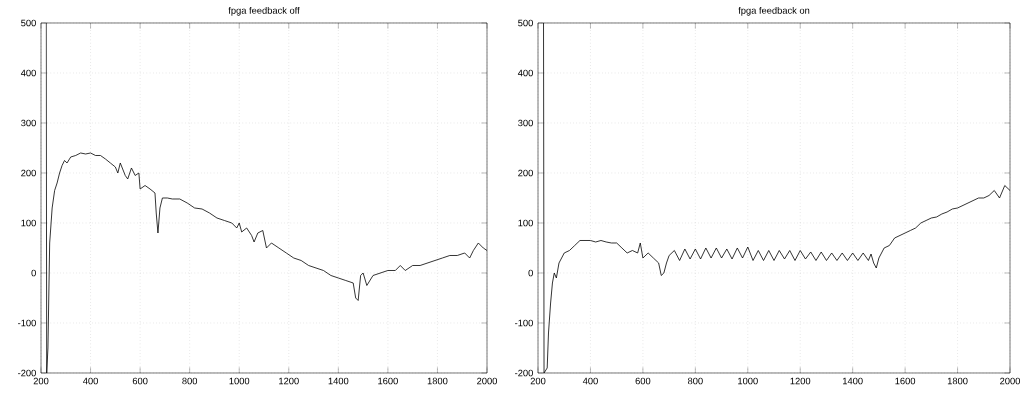  What do you see at coordinates (264, 11) in the screenshot?
I see `chart-title: fpga feedback off` at bounding box center [264, 11].